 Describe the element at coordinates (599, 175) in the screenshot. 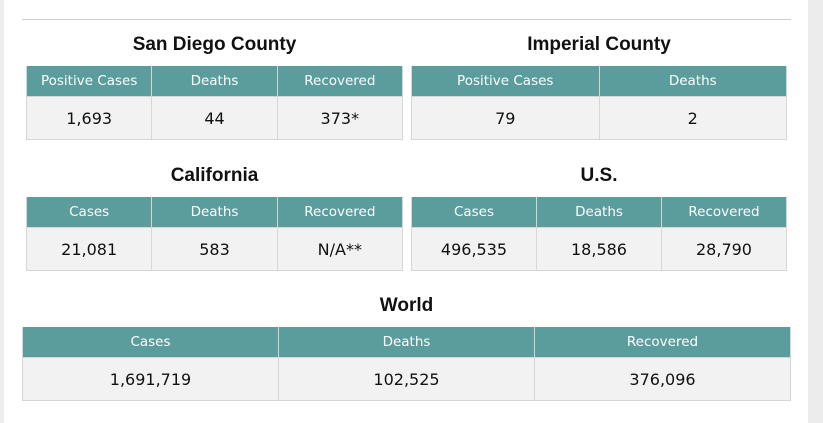

I see `us-title: U.S.` at that location.